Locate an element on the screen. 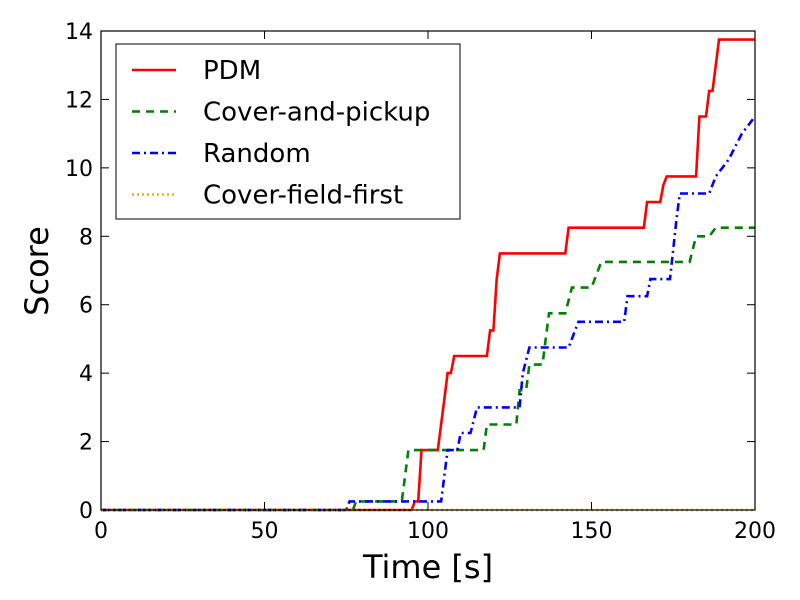  y-tick-label: 4 is located at coordinates (86, 374).